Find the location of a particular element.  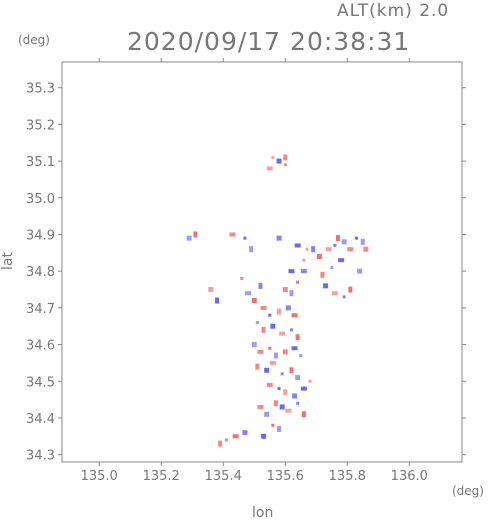

x-tick-label: 135.0 is located at coordinates (99, 476).